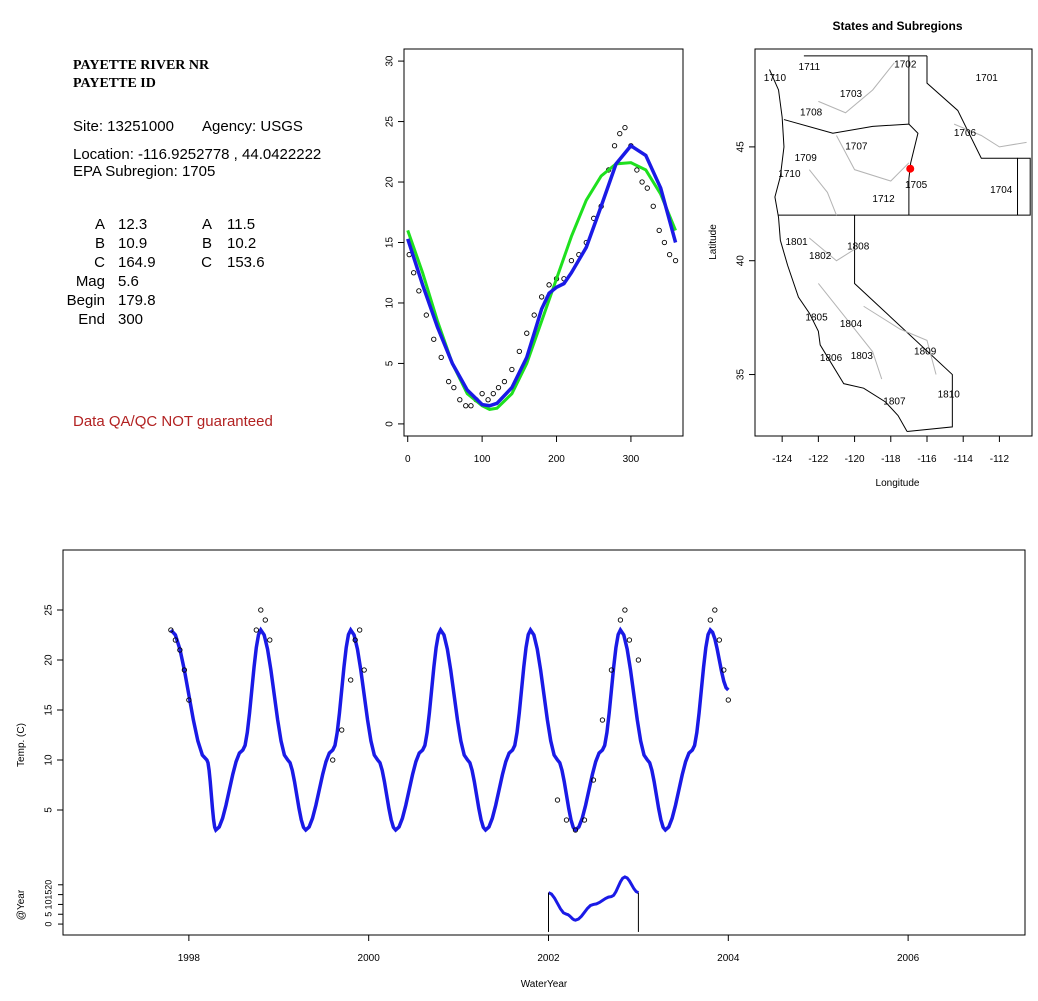  Describe the element at coordinates (631, 459) in the screenshot. I see `annual-x-tick-label: 300` at that location.